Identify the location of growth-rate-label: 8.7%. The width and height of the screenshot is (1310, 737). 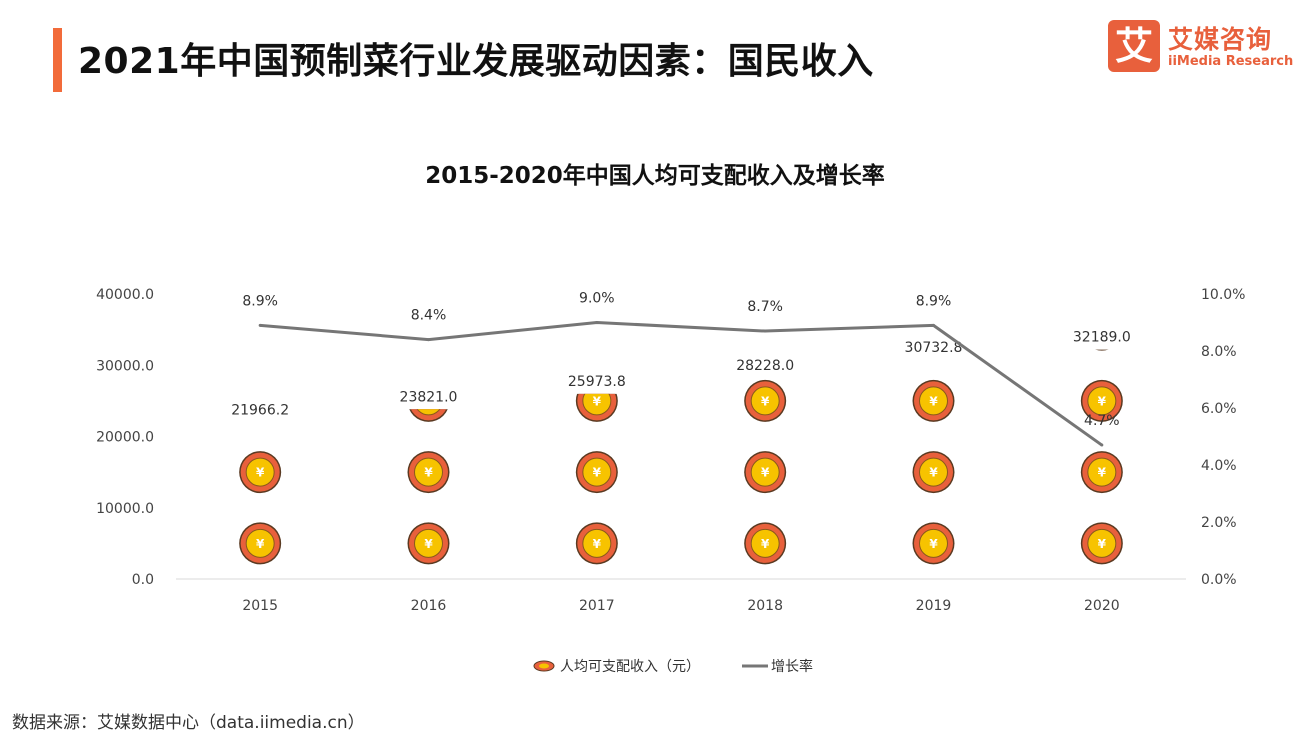
(765, 307).